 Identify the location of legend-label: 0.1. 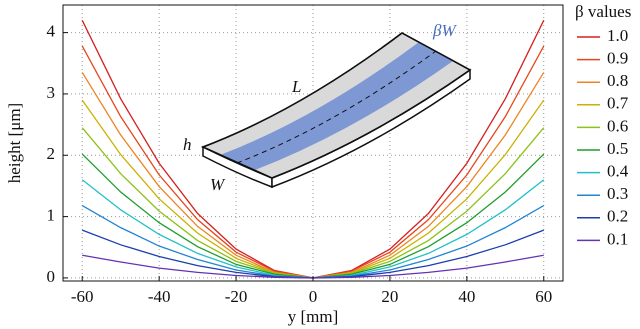
(617, 238).